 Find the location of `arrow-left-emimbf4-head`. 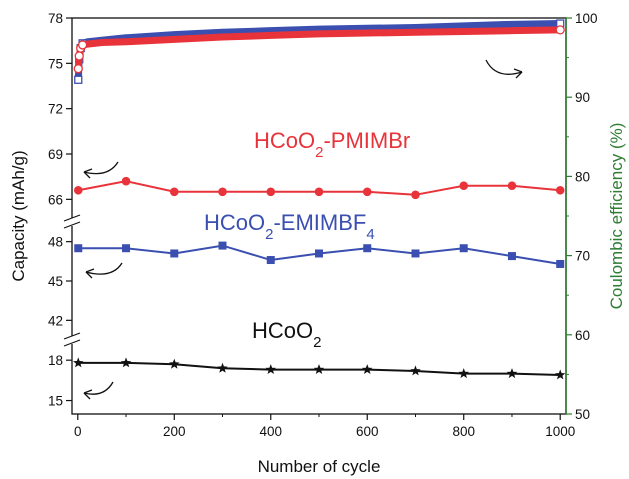

arrow-left-emimbf4-head is located at coordinates (90, 273).